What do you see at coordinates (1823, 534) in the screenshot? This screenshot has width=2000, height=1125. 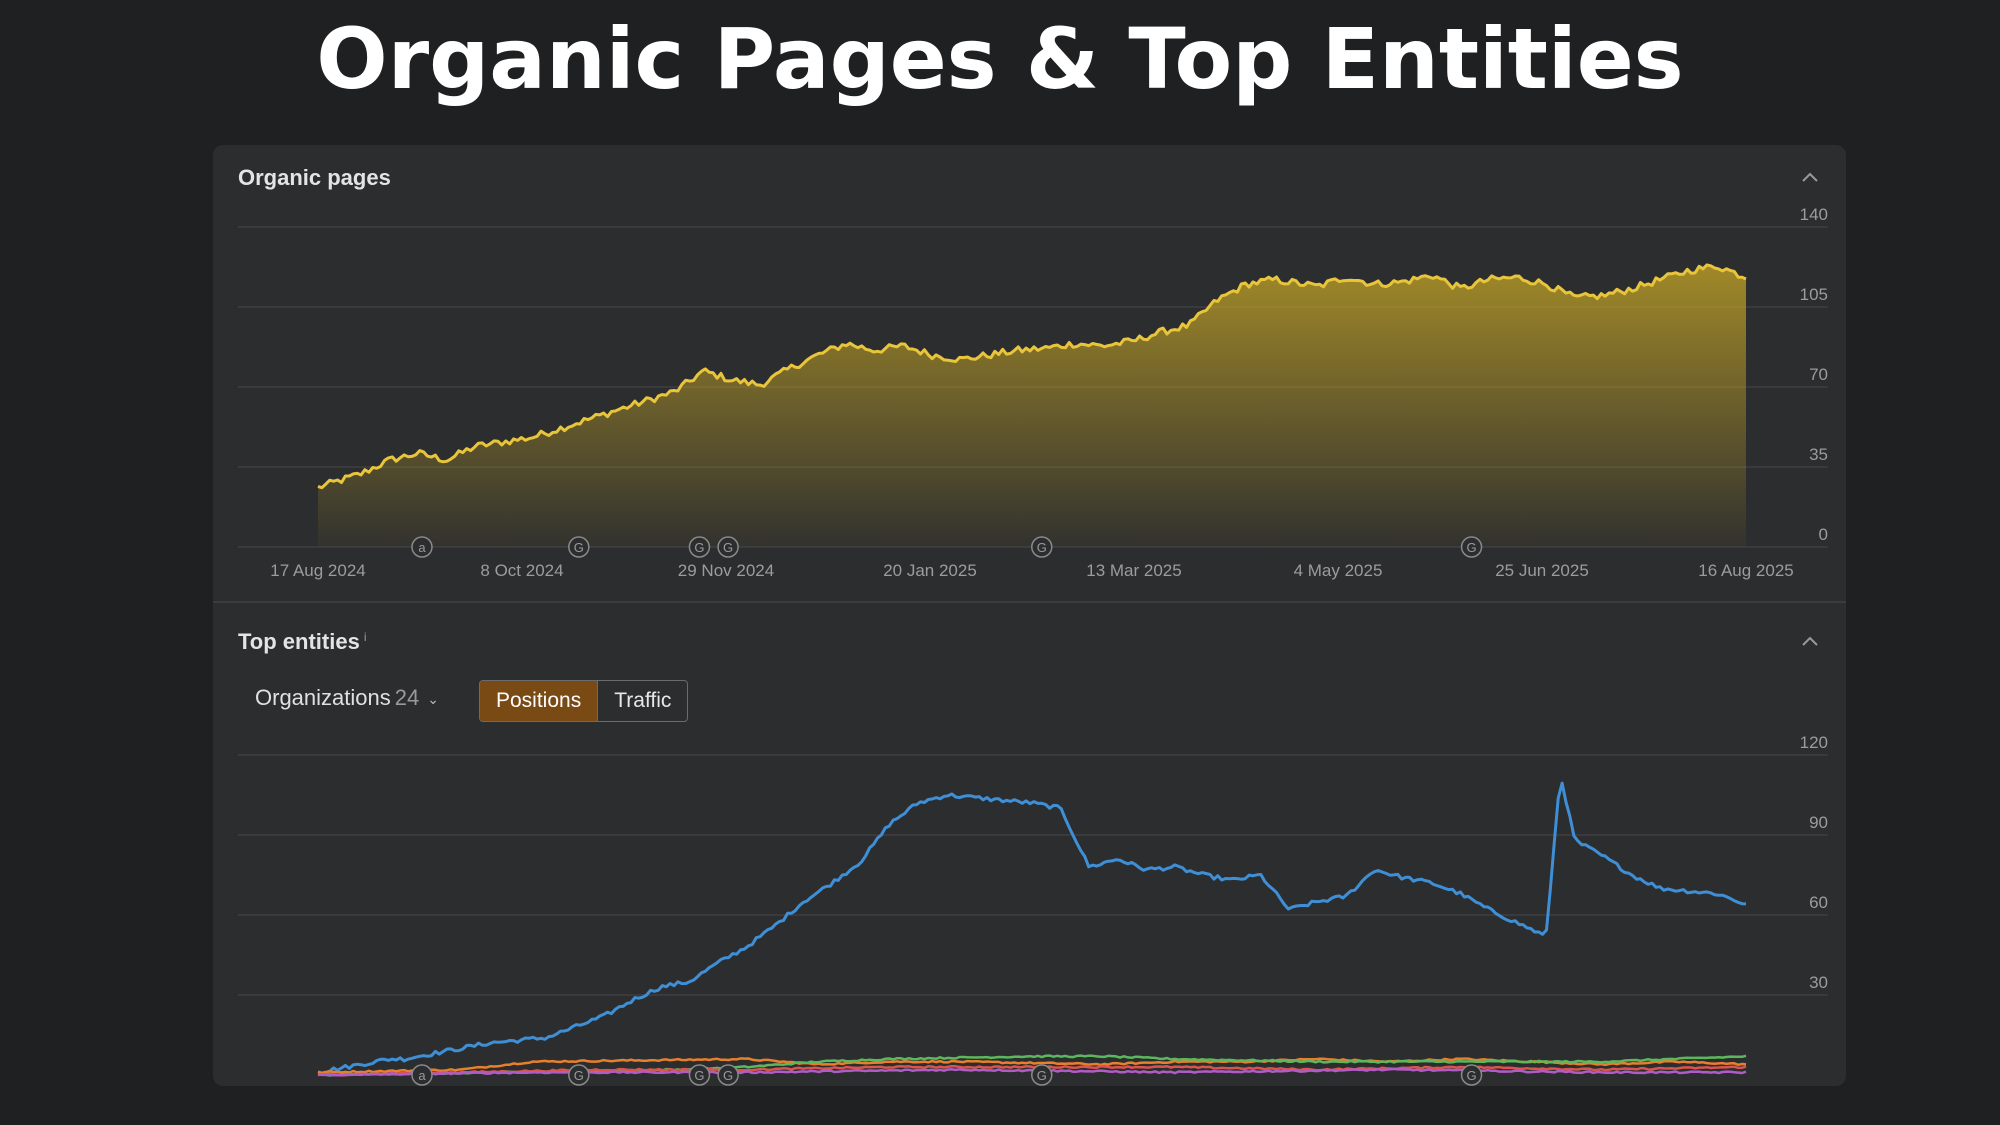 I see `organic-y-tick-label: 0` at bounding box center [1823, 534].